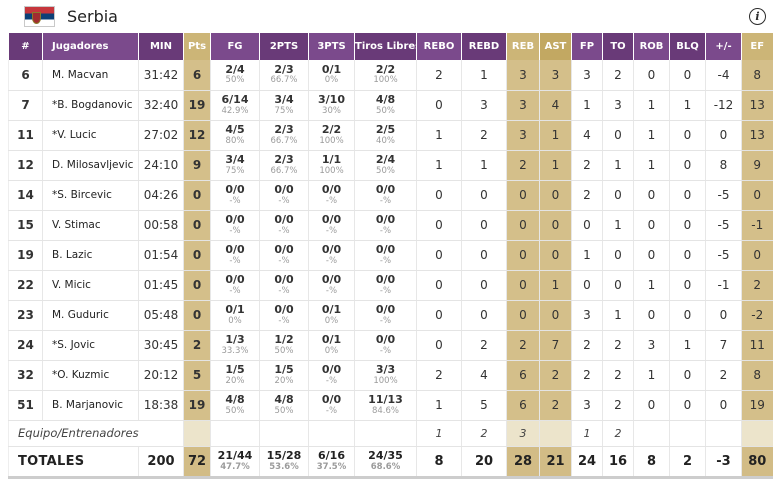  I want to click on col-header-number: #, so click(25, 46).